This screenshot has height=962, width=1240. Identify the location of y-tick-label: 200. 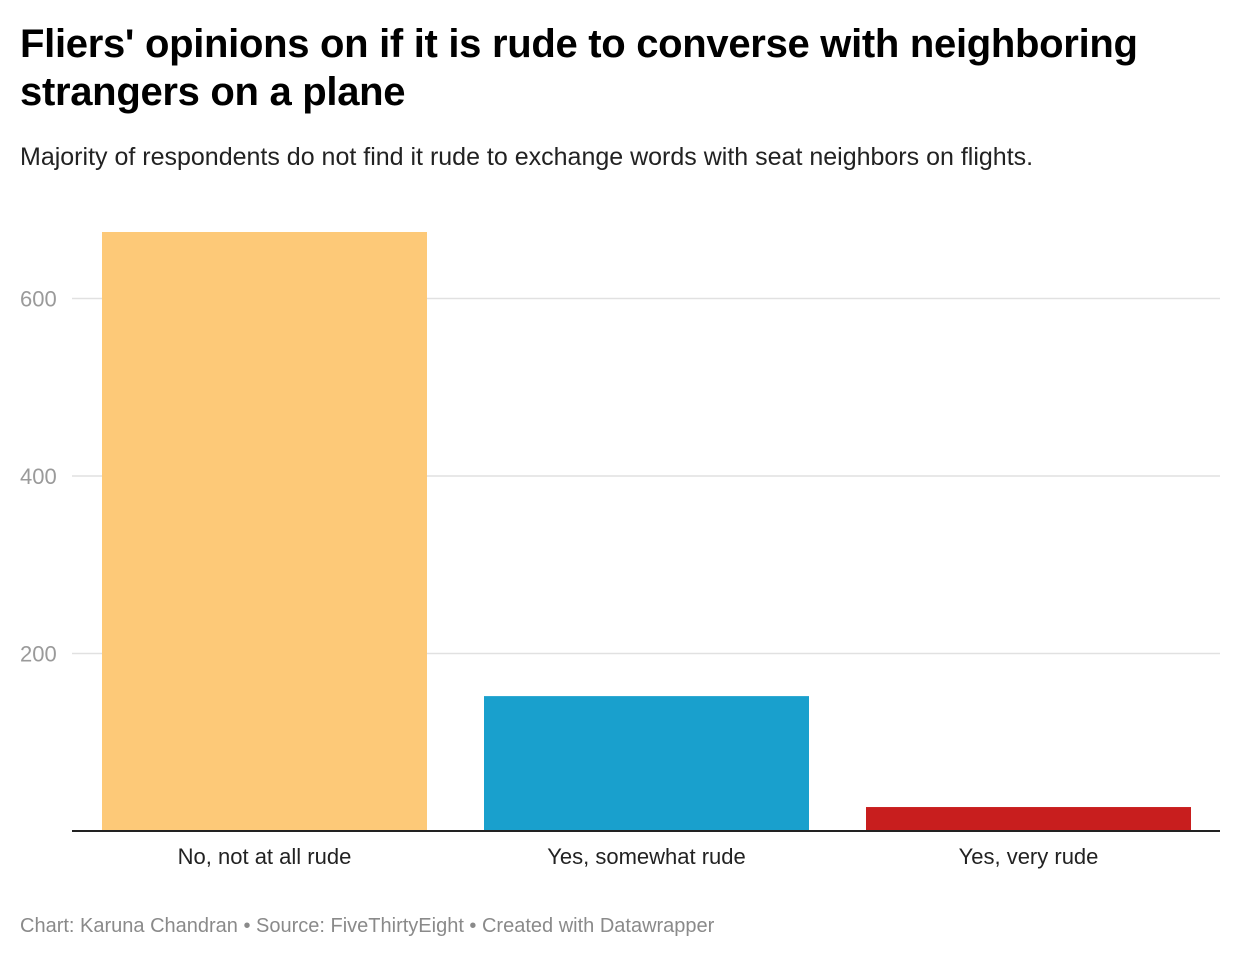
(38, 654).